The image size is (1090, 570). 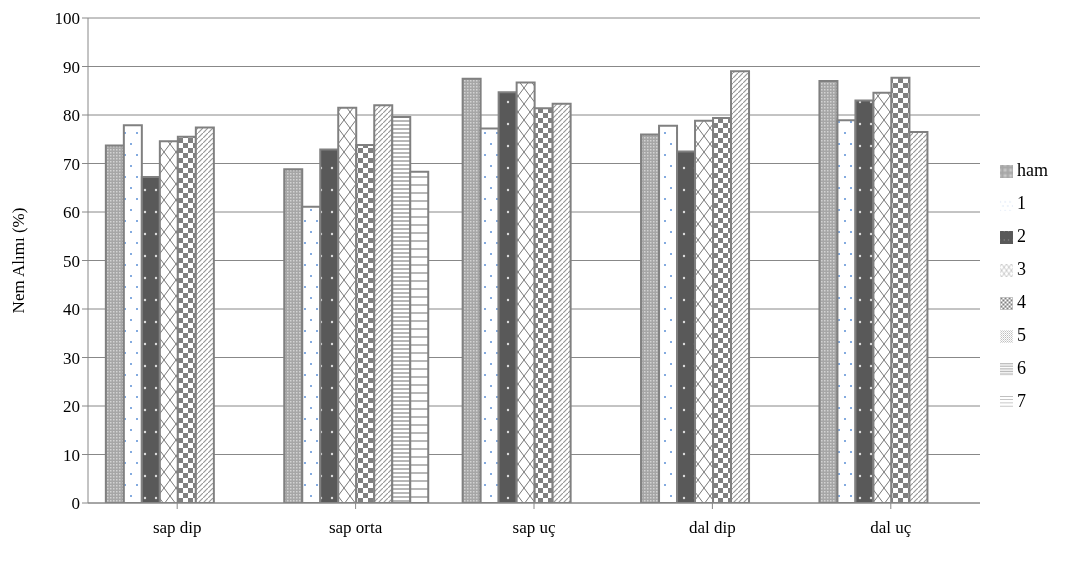 I want to click on y-tick-label: 90, so click(x=71, y=67).